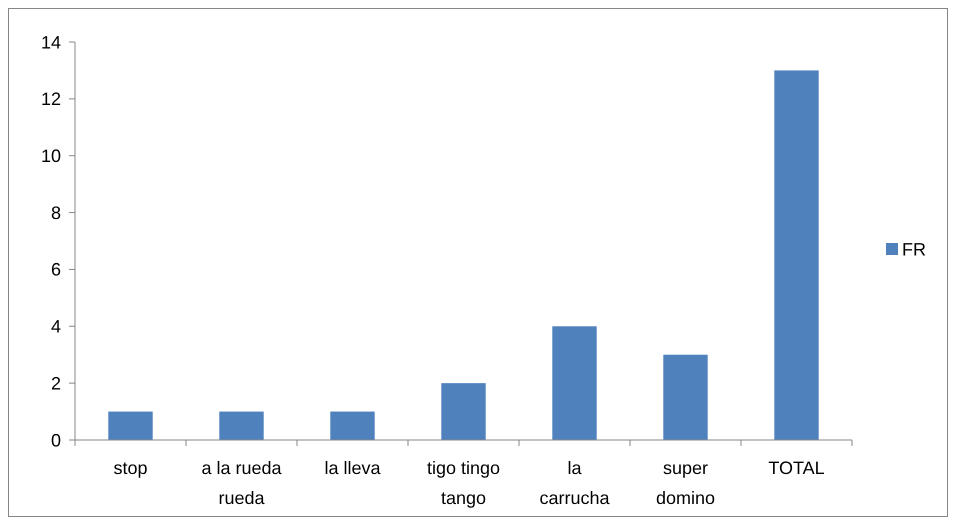 The image size is (956, 525). What do you see at coordinates (55, 440) in the screenshot?
I see `y-tick-label: 0` at bounding box center [55, 440].